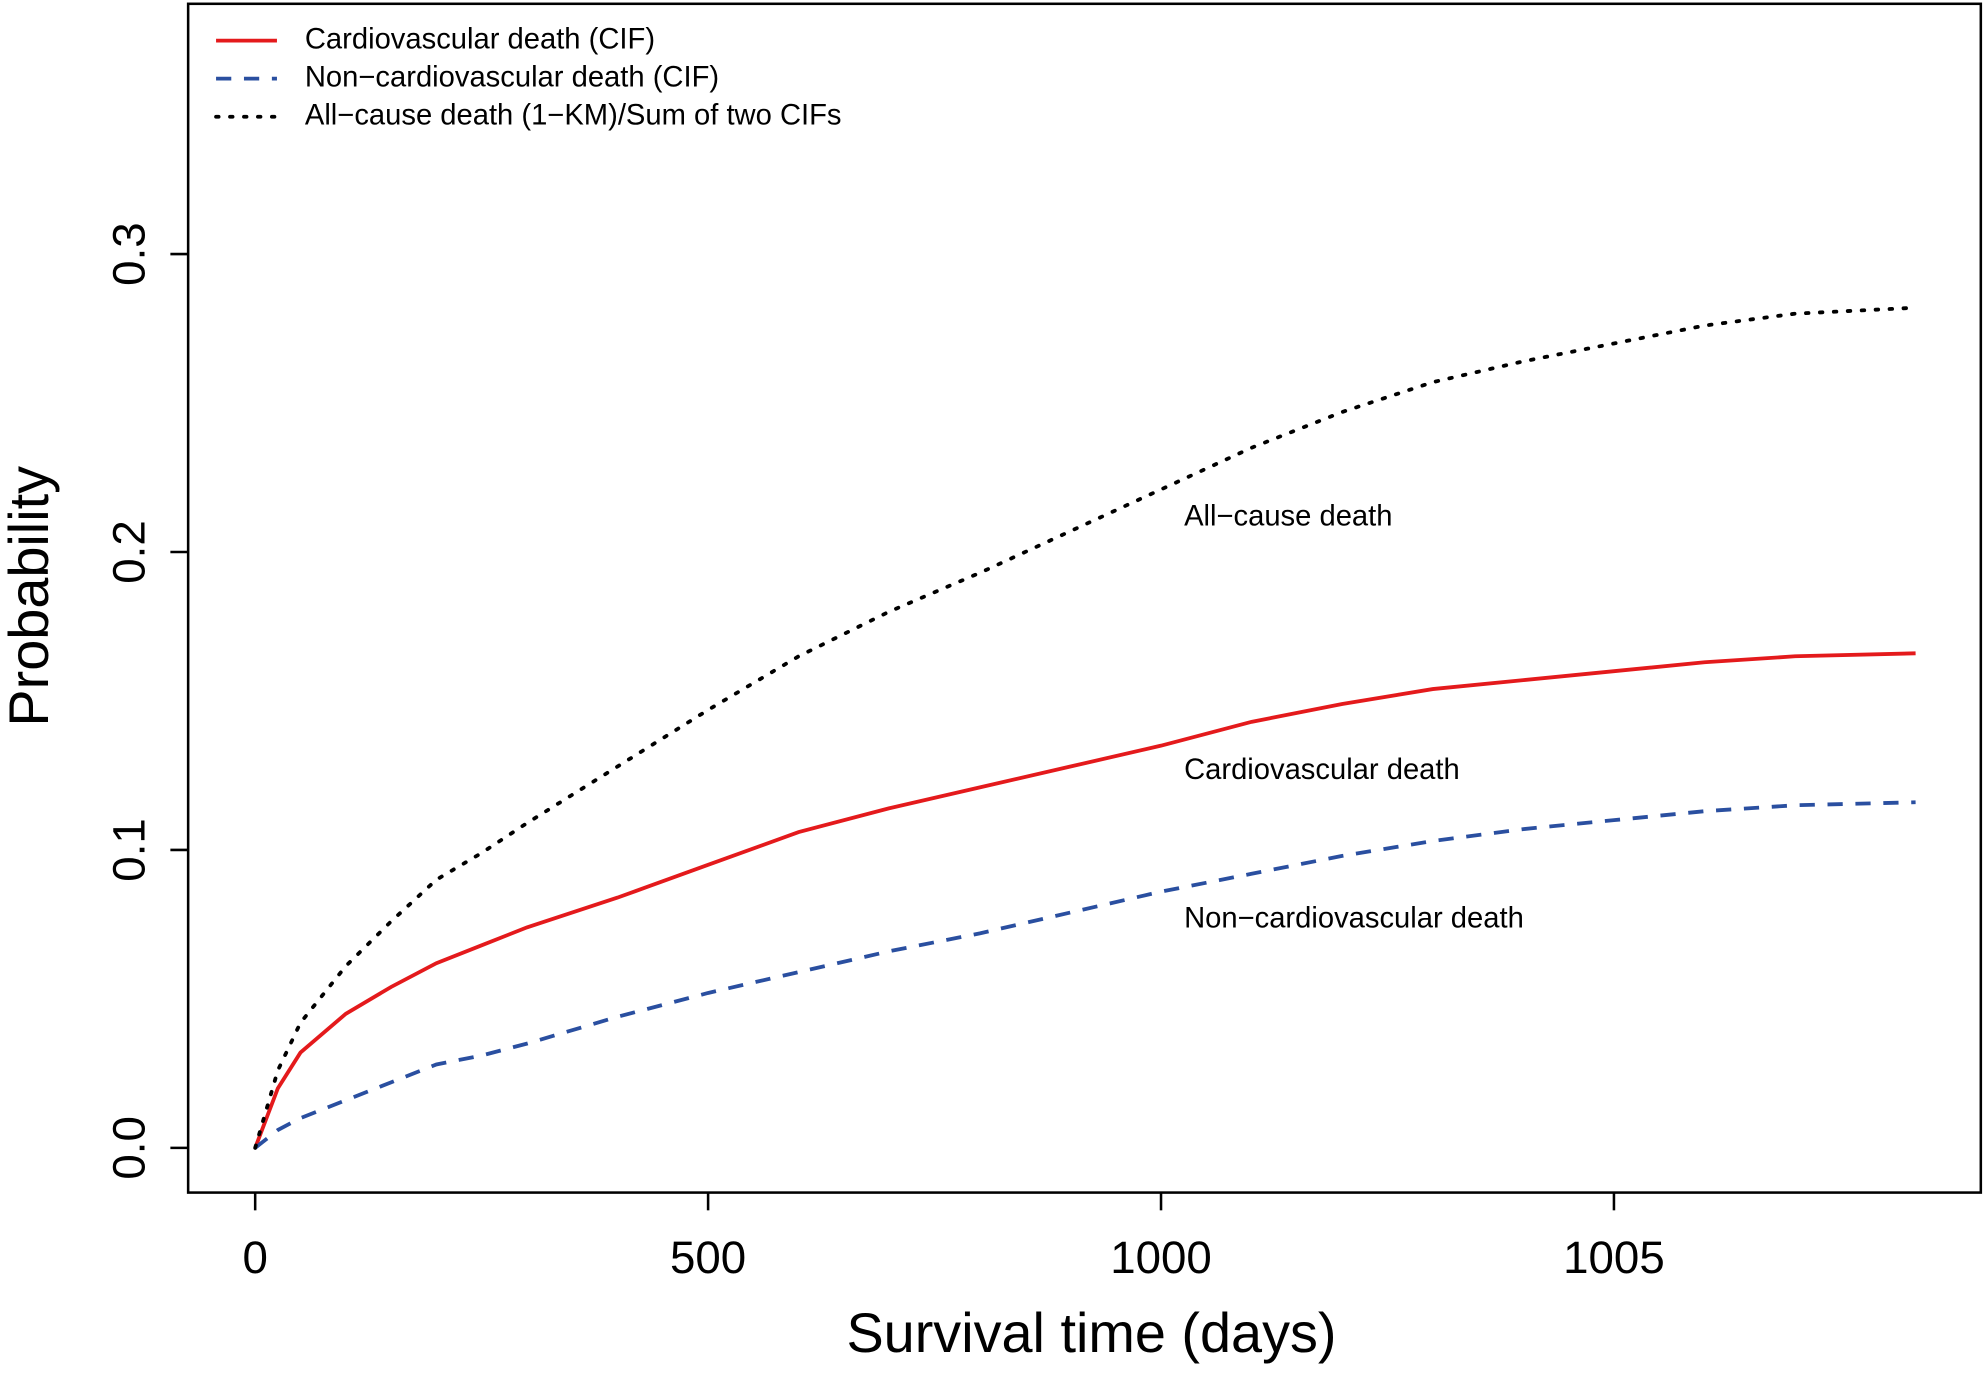 This screenshot has height=1374, width=1985. I want to click on annotation: All−cause death, so click(1288, 516).